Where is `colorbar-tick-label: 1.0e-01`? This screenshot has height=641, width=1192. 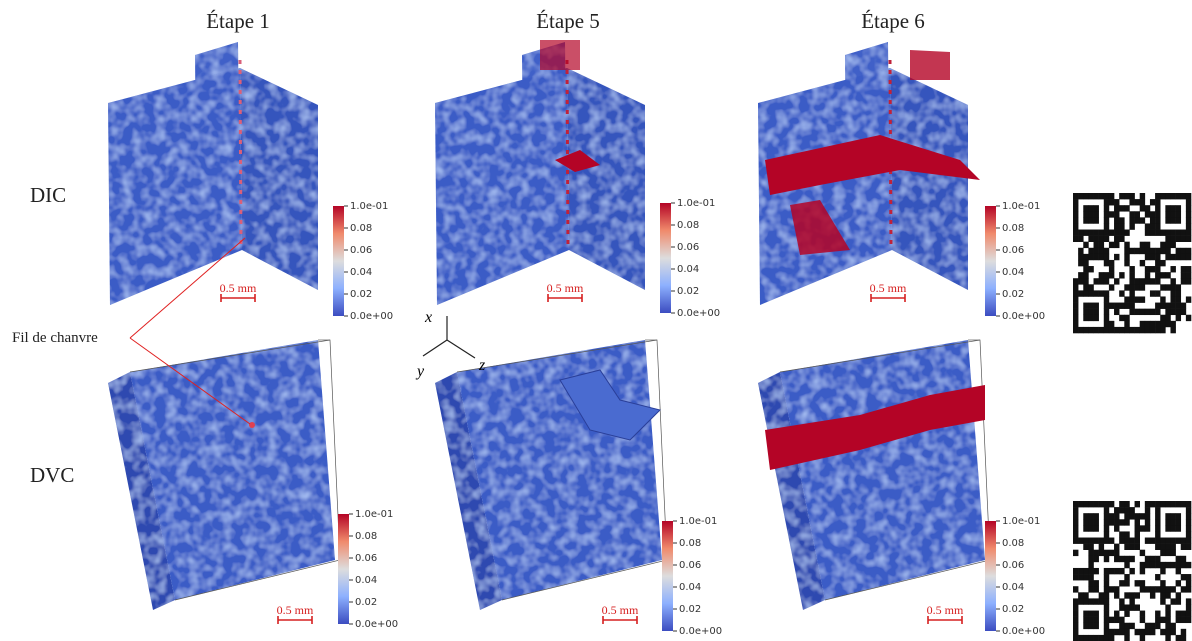
colorbar-tick-label: 1.0e-01 is located at coordinates (698, 521).